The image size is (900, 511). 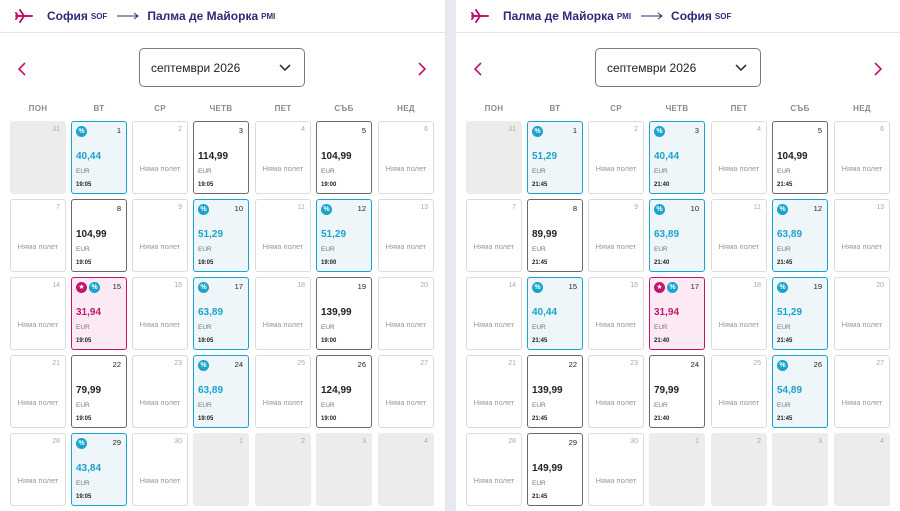 What do you see at coordinates (221, 157) in the screenshot?
I see `calendar-day-flight: 3 114,99 EUR 19:05` at bounding box center [221, 157].